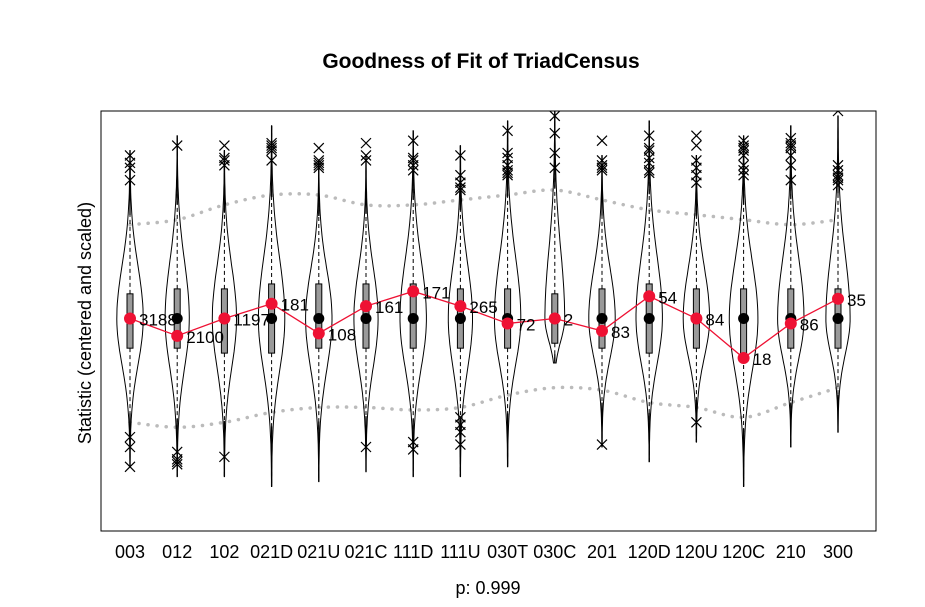 The height and width of the screenshot is (607, 925). Describe the element at coordinates (318, 333) in the screenshot. I see `observed-point-021U` at that location.